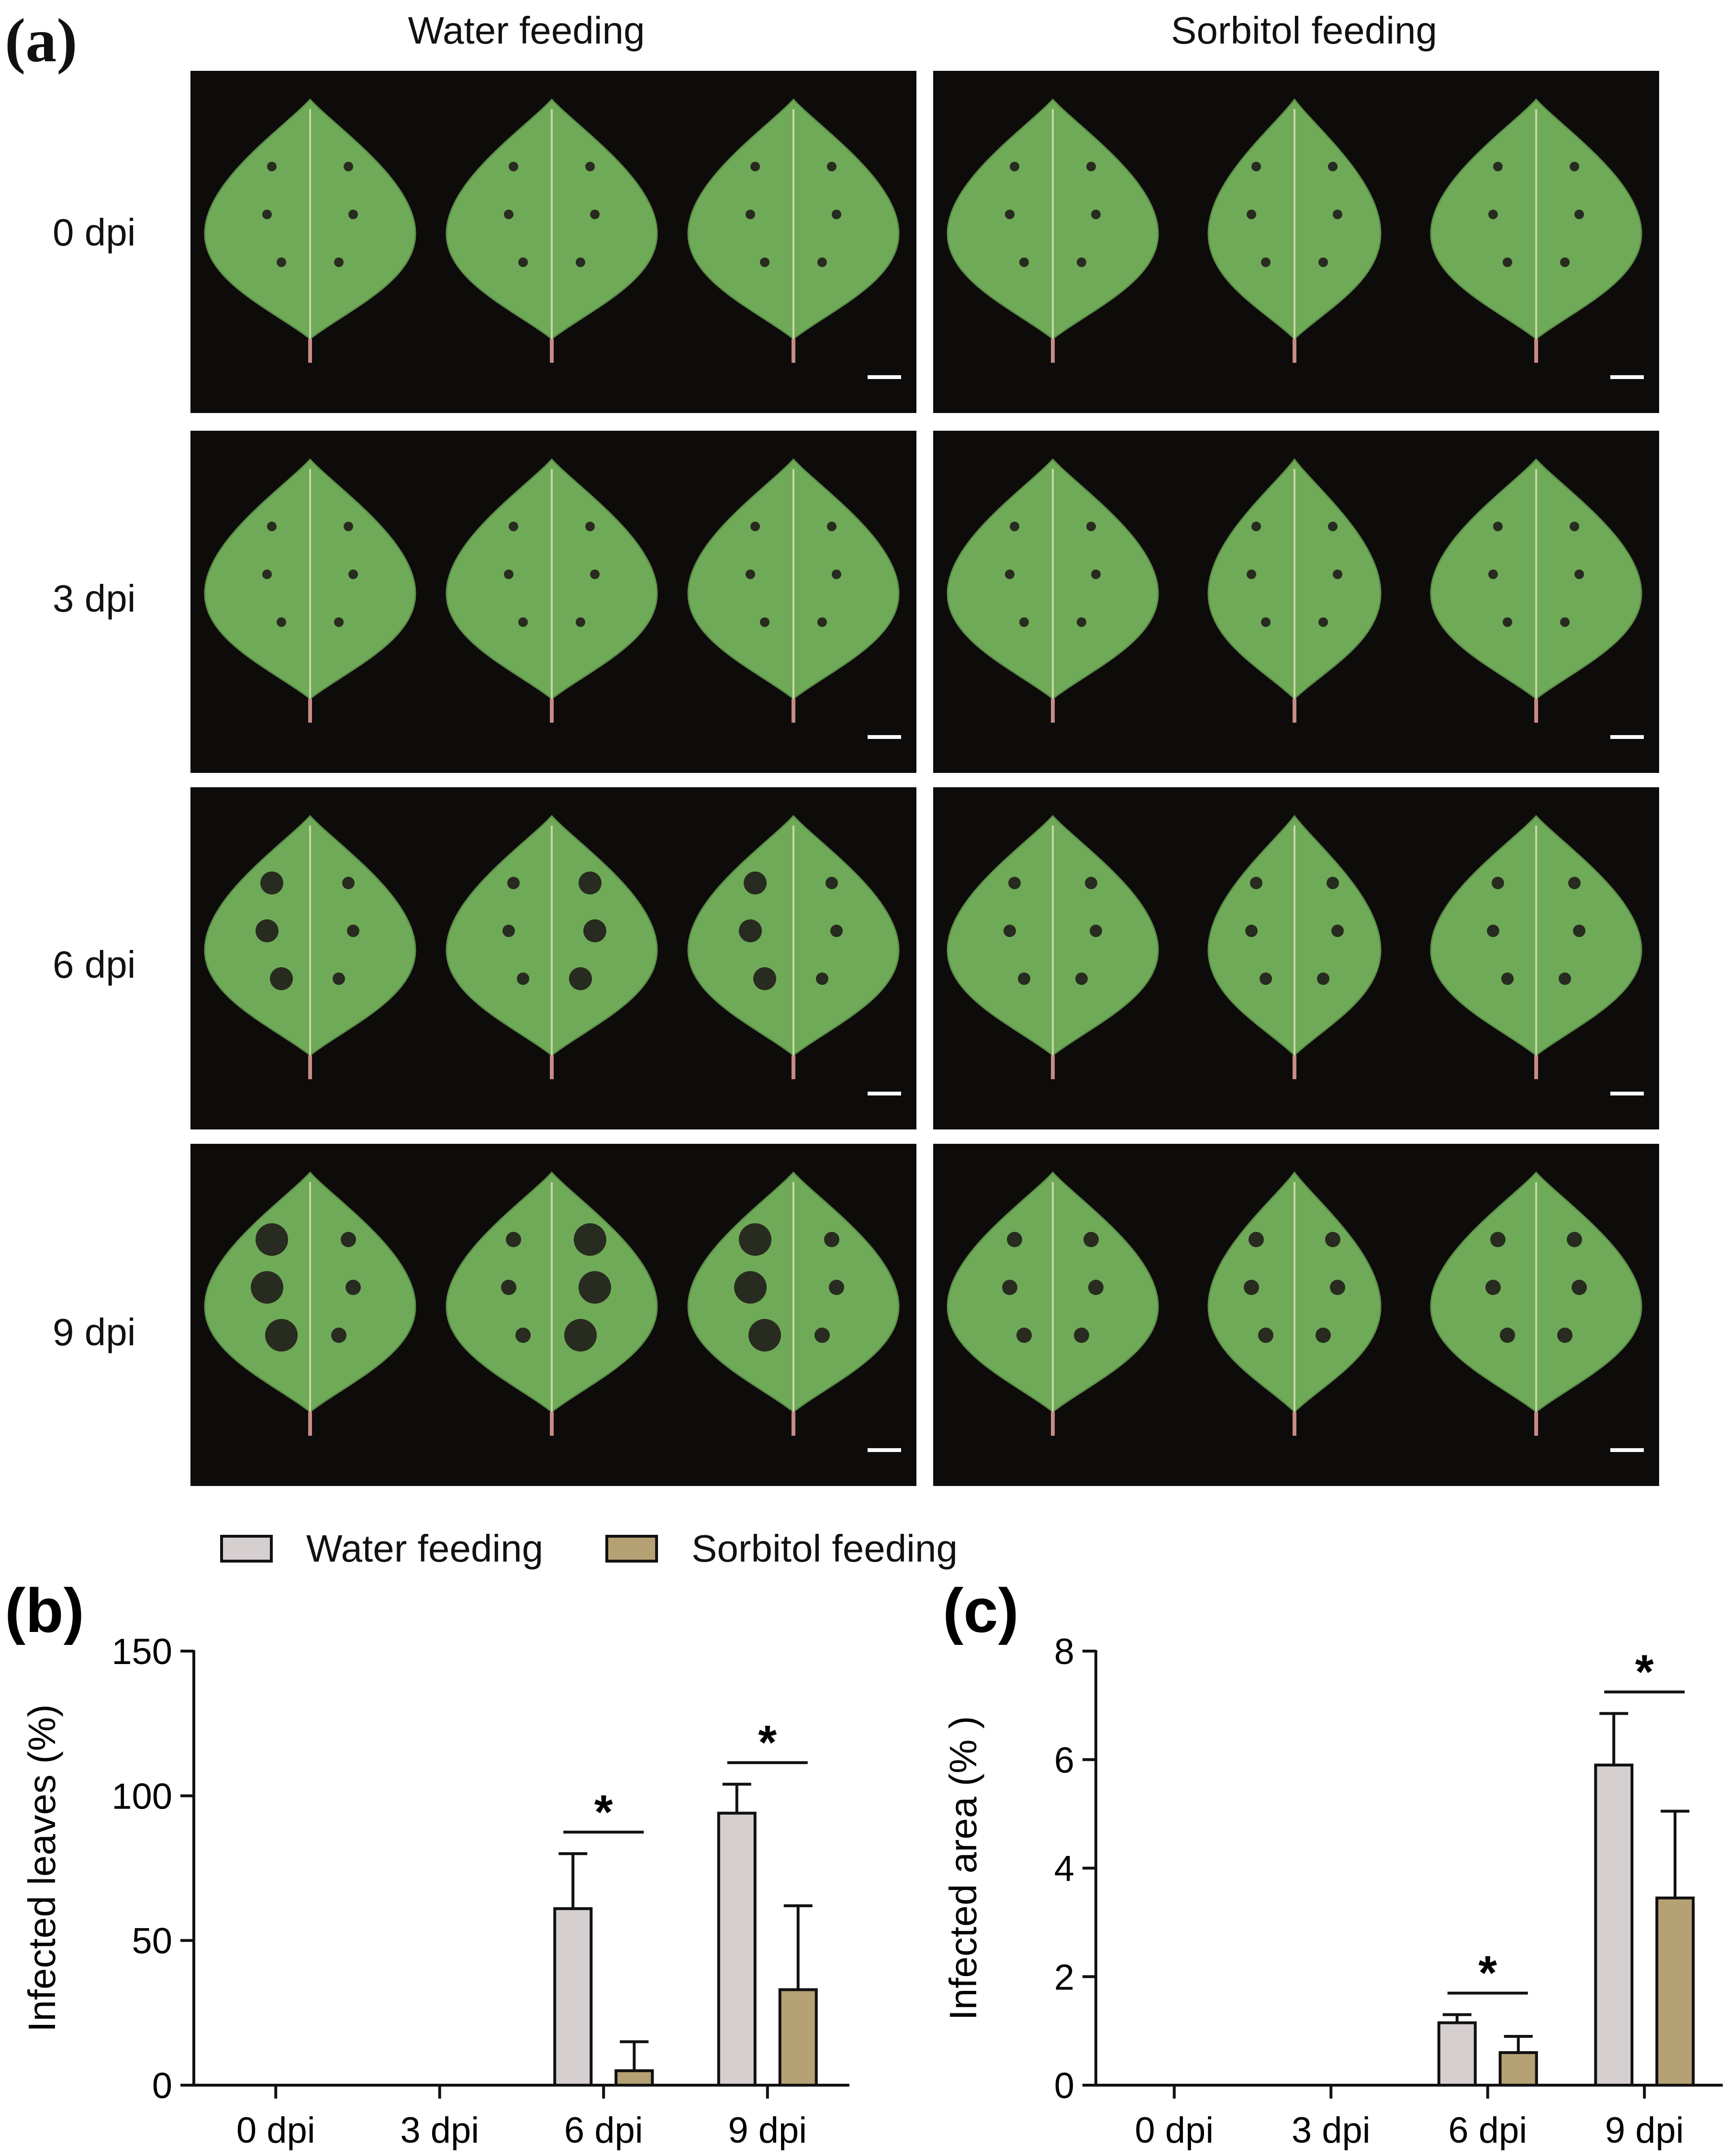 This screenshot has width=1729, height=2156. Describe the element at coordinates (1488, 2130) in the screenshot. I see `x-tick-label: 6 dpi` at that location.